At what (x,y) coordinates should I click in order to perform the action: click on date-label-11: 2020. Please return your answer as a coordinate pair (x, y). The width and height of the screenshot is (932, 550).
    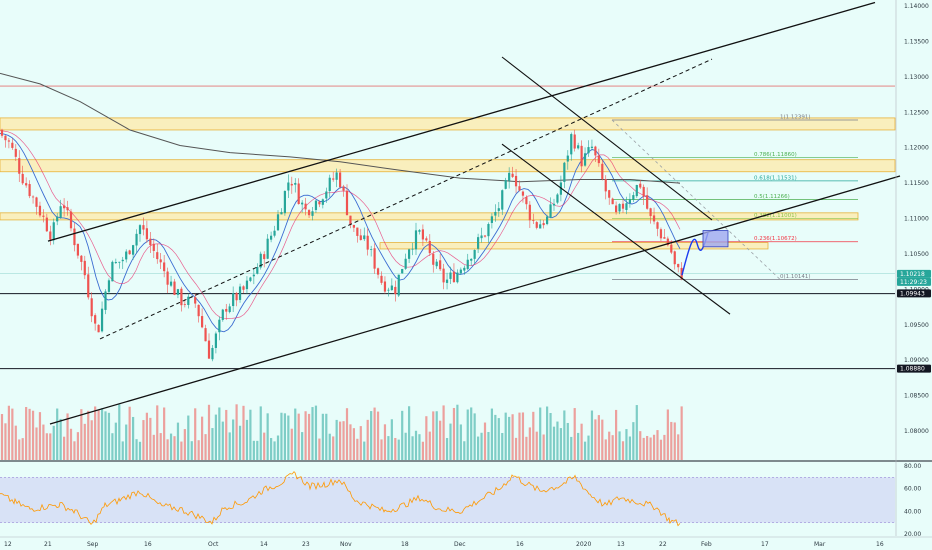
    Looking at the image, I should click on (583, 544).